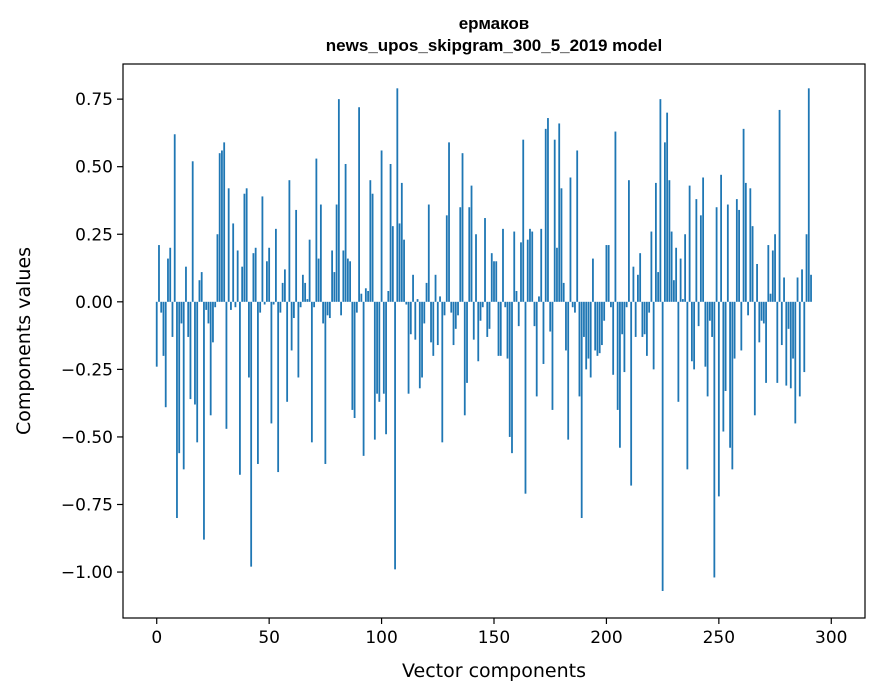  What do you see at coordinates (381, 638) in the screenshot?
I see `x-tick-label: 100` at bounding box center [381, 638].